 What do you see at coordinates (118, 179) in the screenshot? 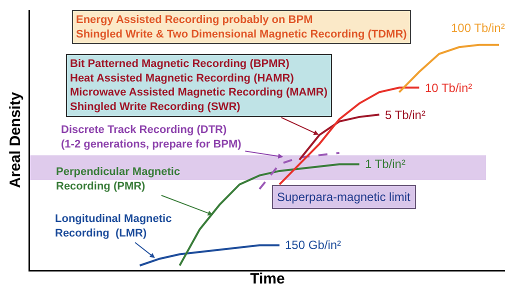
I see `annotation: Perpendicular Magnetic Recording (PMR)` at bounding box center [118, 179].